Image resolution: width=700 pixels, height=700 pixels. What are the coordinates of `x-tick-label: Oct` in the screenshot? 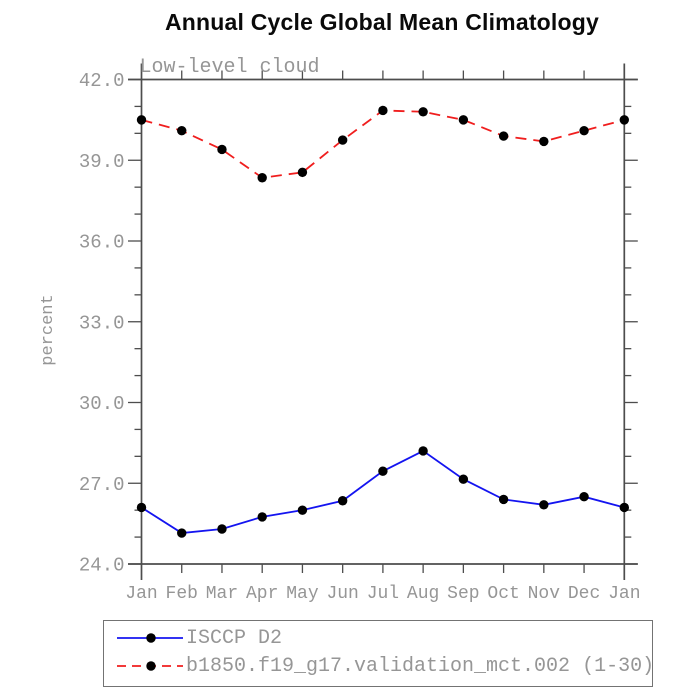 It's located at (503, 594).